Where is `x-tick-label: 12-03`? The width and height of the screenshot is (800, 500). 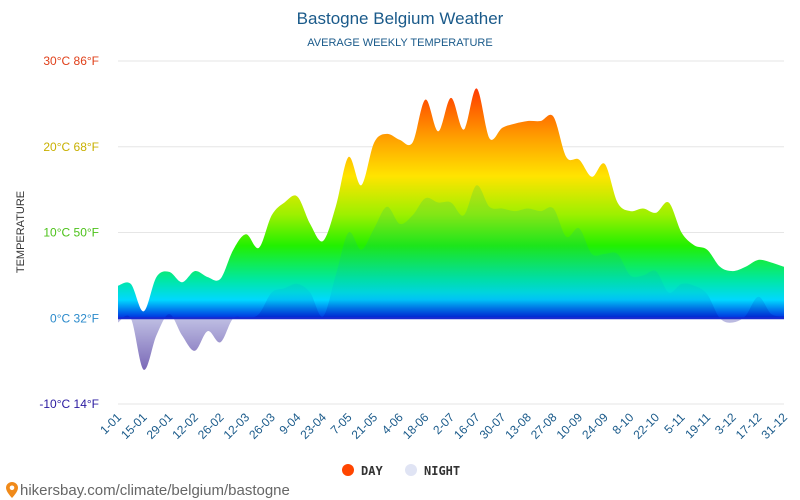
x-tick-label: 12-03 is located at coordinates (237, 426).